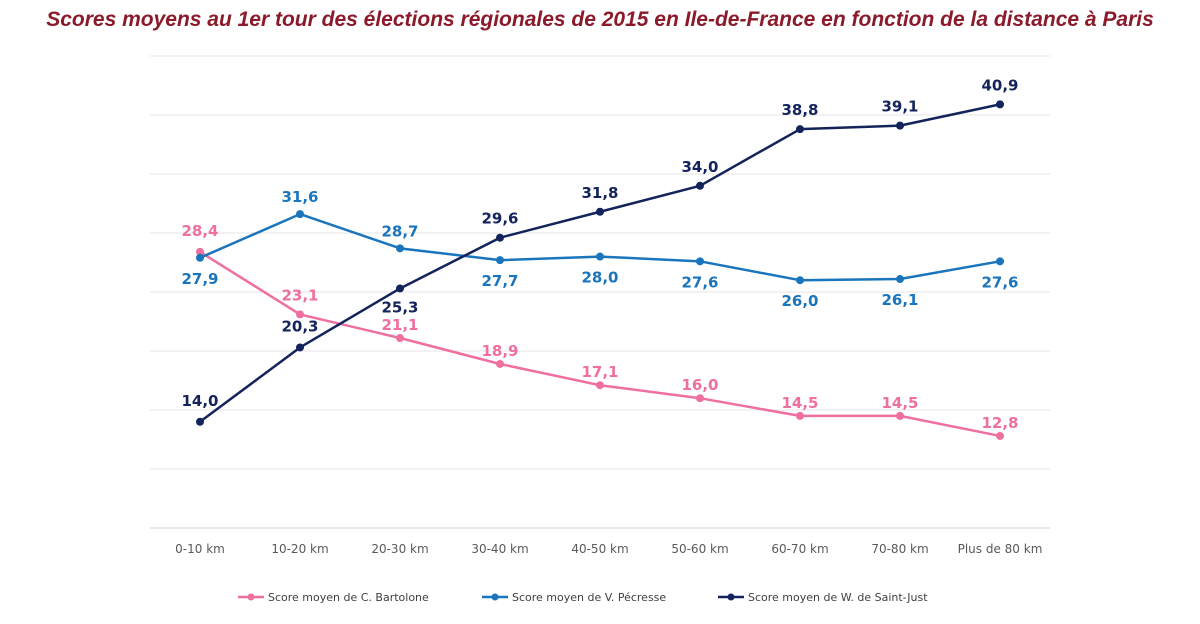 Image resolution: width=1200 pixels, height=624 pixels. Describe the element at coordinates (399, 307) in the screenshot. I see `data-label: 25,3` at that location.